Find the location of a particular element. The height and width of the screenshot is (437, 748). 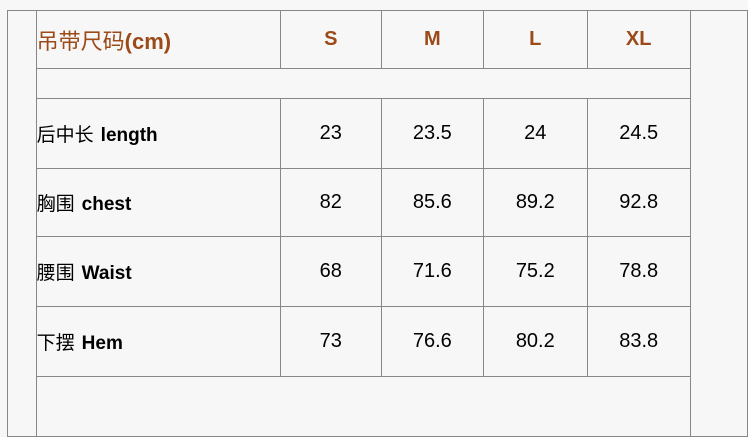

table-title-cell: 吊带尺码(cm) is located at coordinates (158, 39).